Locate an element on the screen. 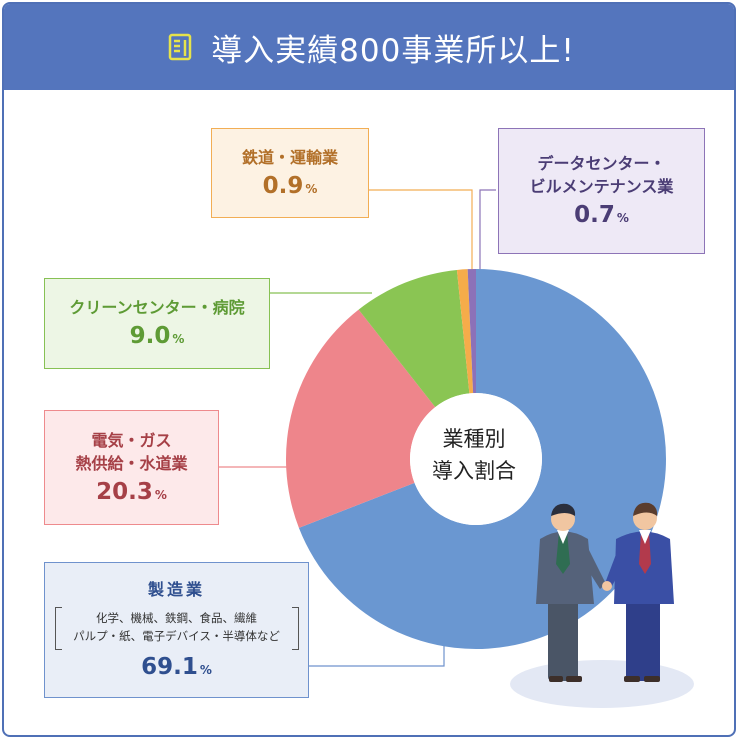 The height and width of the screenshot is (741, 740). callout-manufacturing-label: 製造業 is located at coordinates (176, 590).